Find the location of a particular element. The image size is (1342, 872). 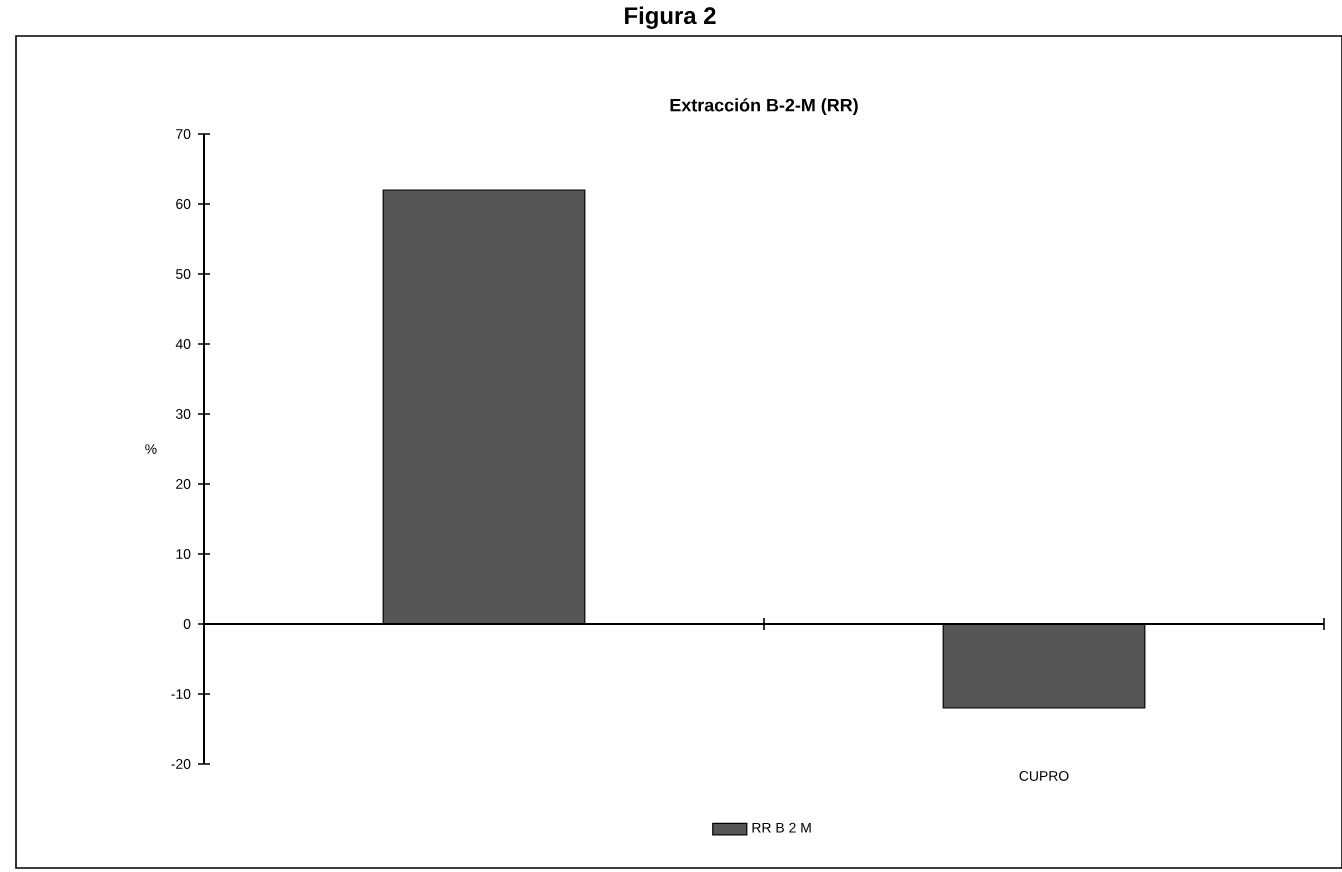

text: Figura 2 is located at coordinates (670, 17).